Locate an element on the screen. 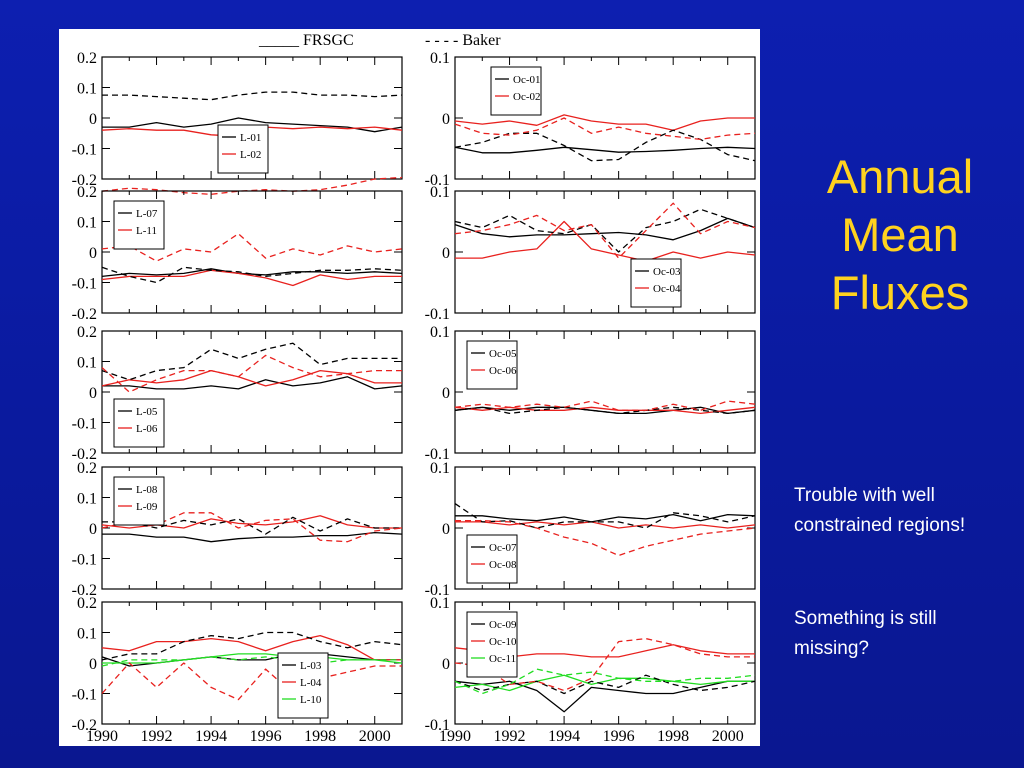 This screenshot has width=1024, height=768. series-line-oc-04-baker is located at coordinates (605, 230).